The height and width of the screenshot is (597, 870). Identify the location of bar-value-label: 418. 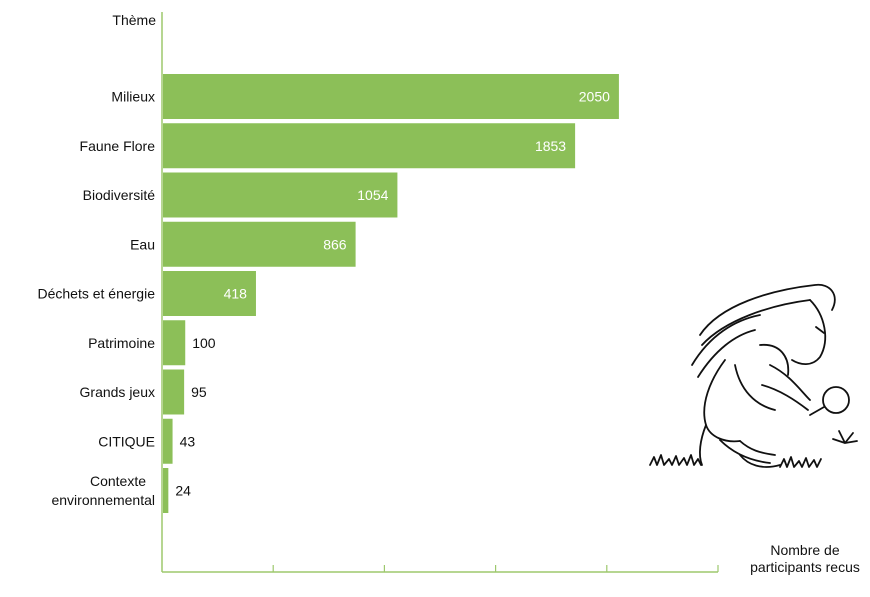
(236, 294).